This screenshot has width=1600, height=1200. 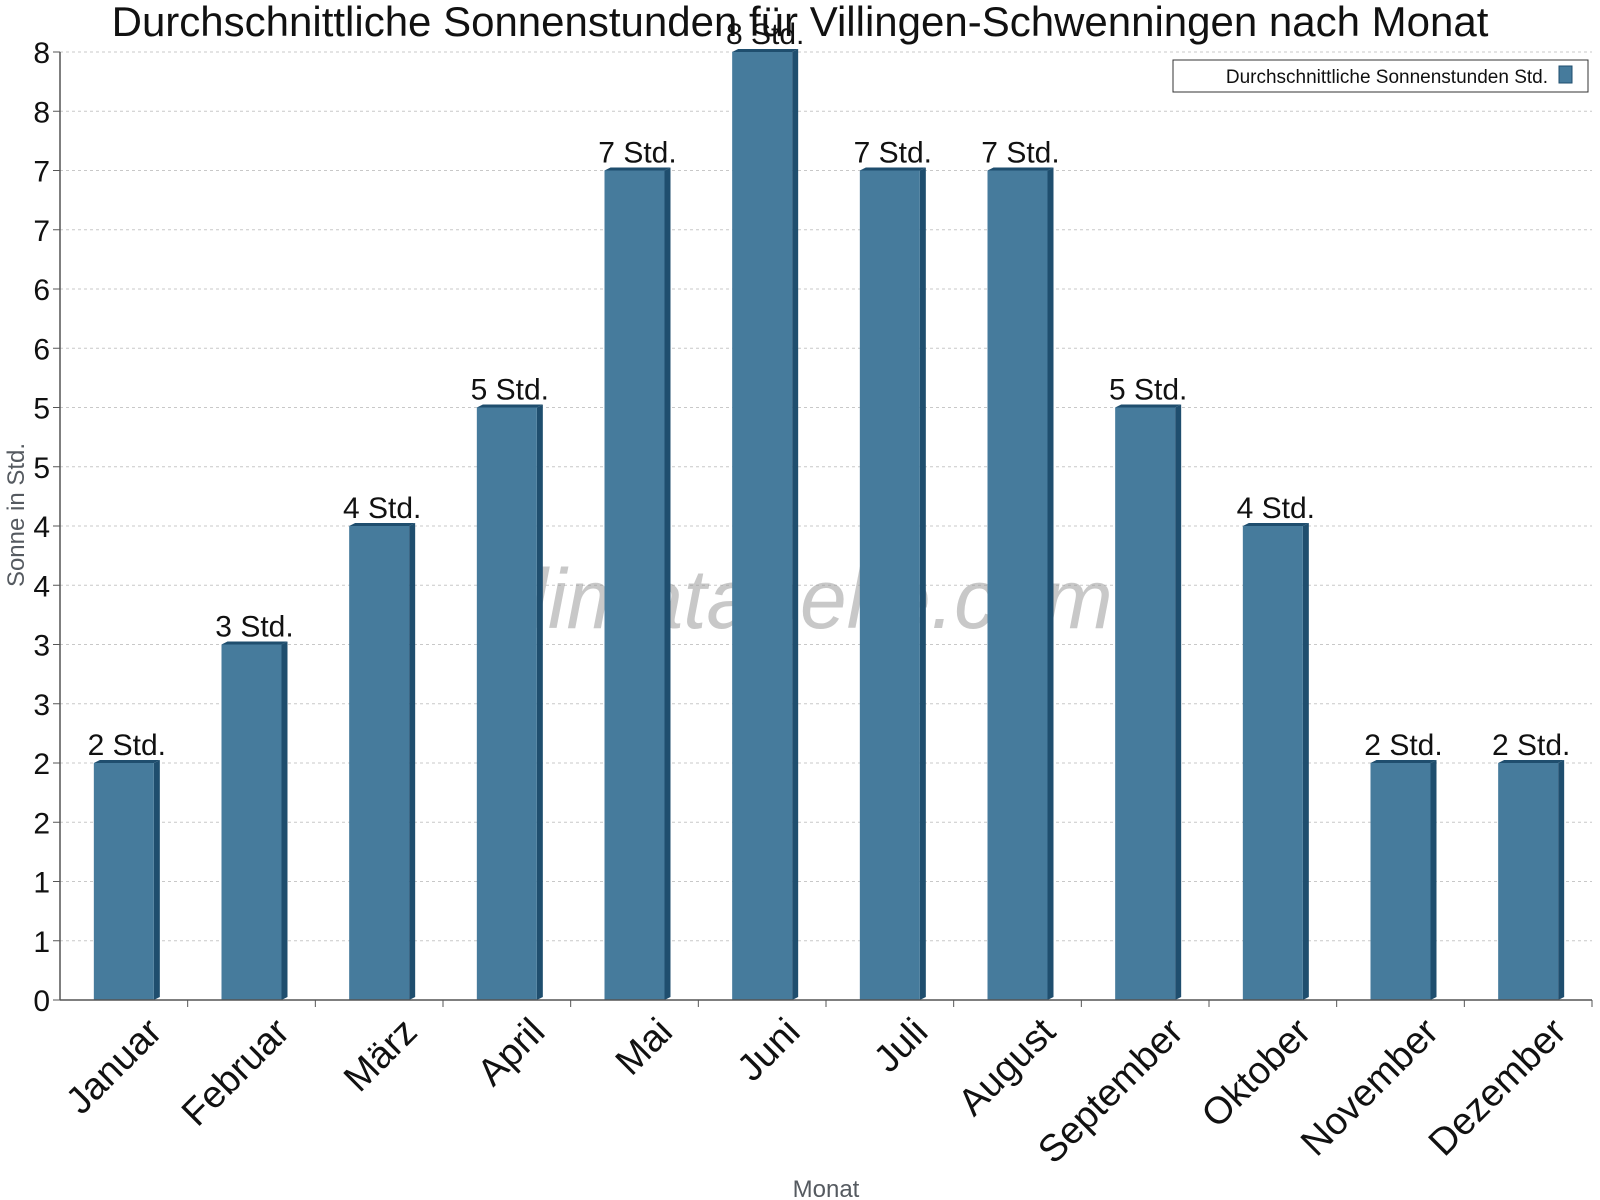 I want to click on legend-swatch, so click(x=1565, y=74).